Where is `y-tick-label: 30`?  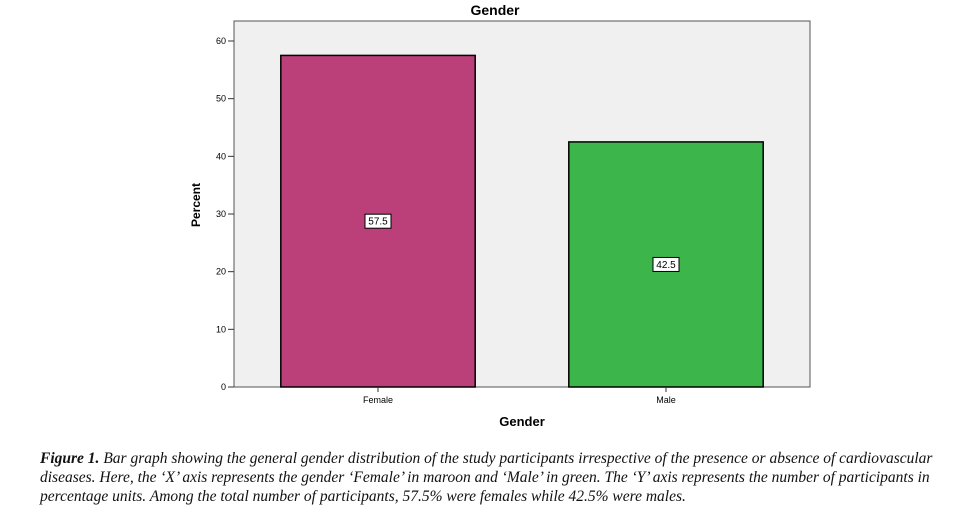 y-tick-label: 30 is located at coordinates (221, 214).